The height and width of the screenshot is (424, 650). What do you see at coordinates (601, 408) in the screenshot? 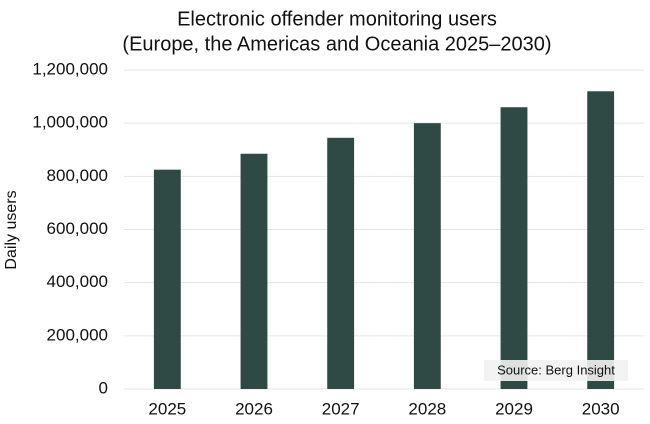
I see `x-tick-label: 2030` at bounding box center [601, 408].